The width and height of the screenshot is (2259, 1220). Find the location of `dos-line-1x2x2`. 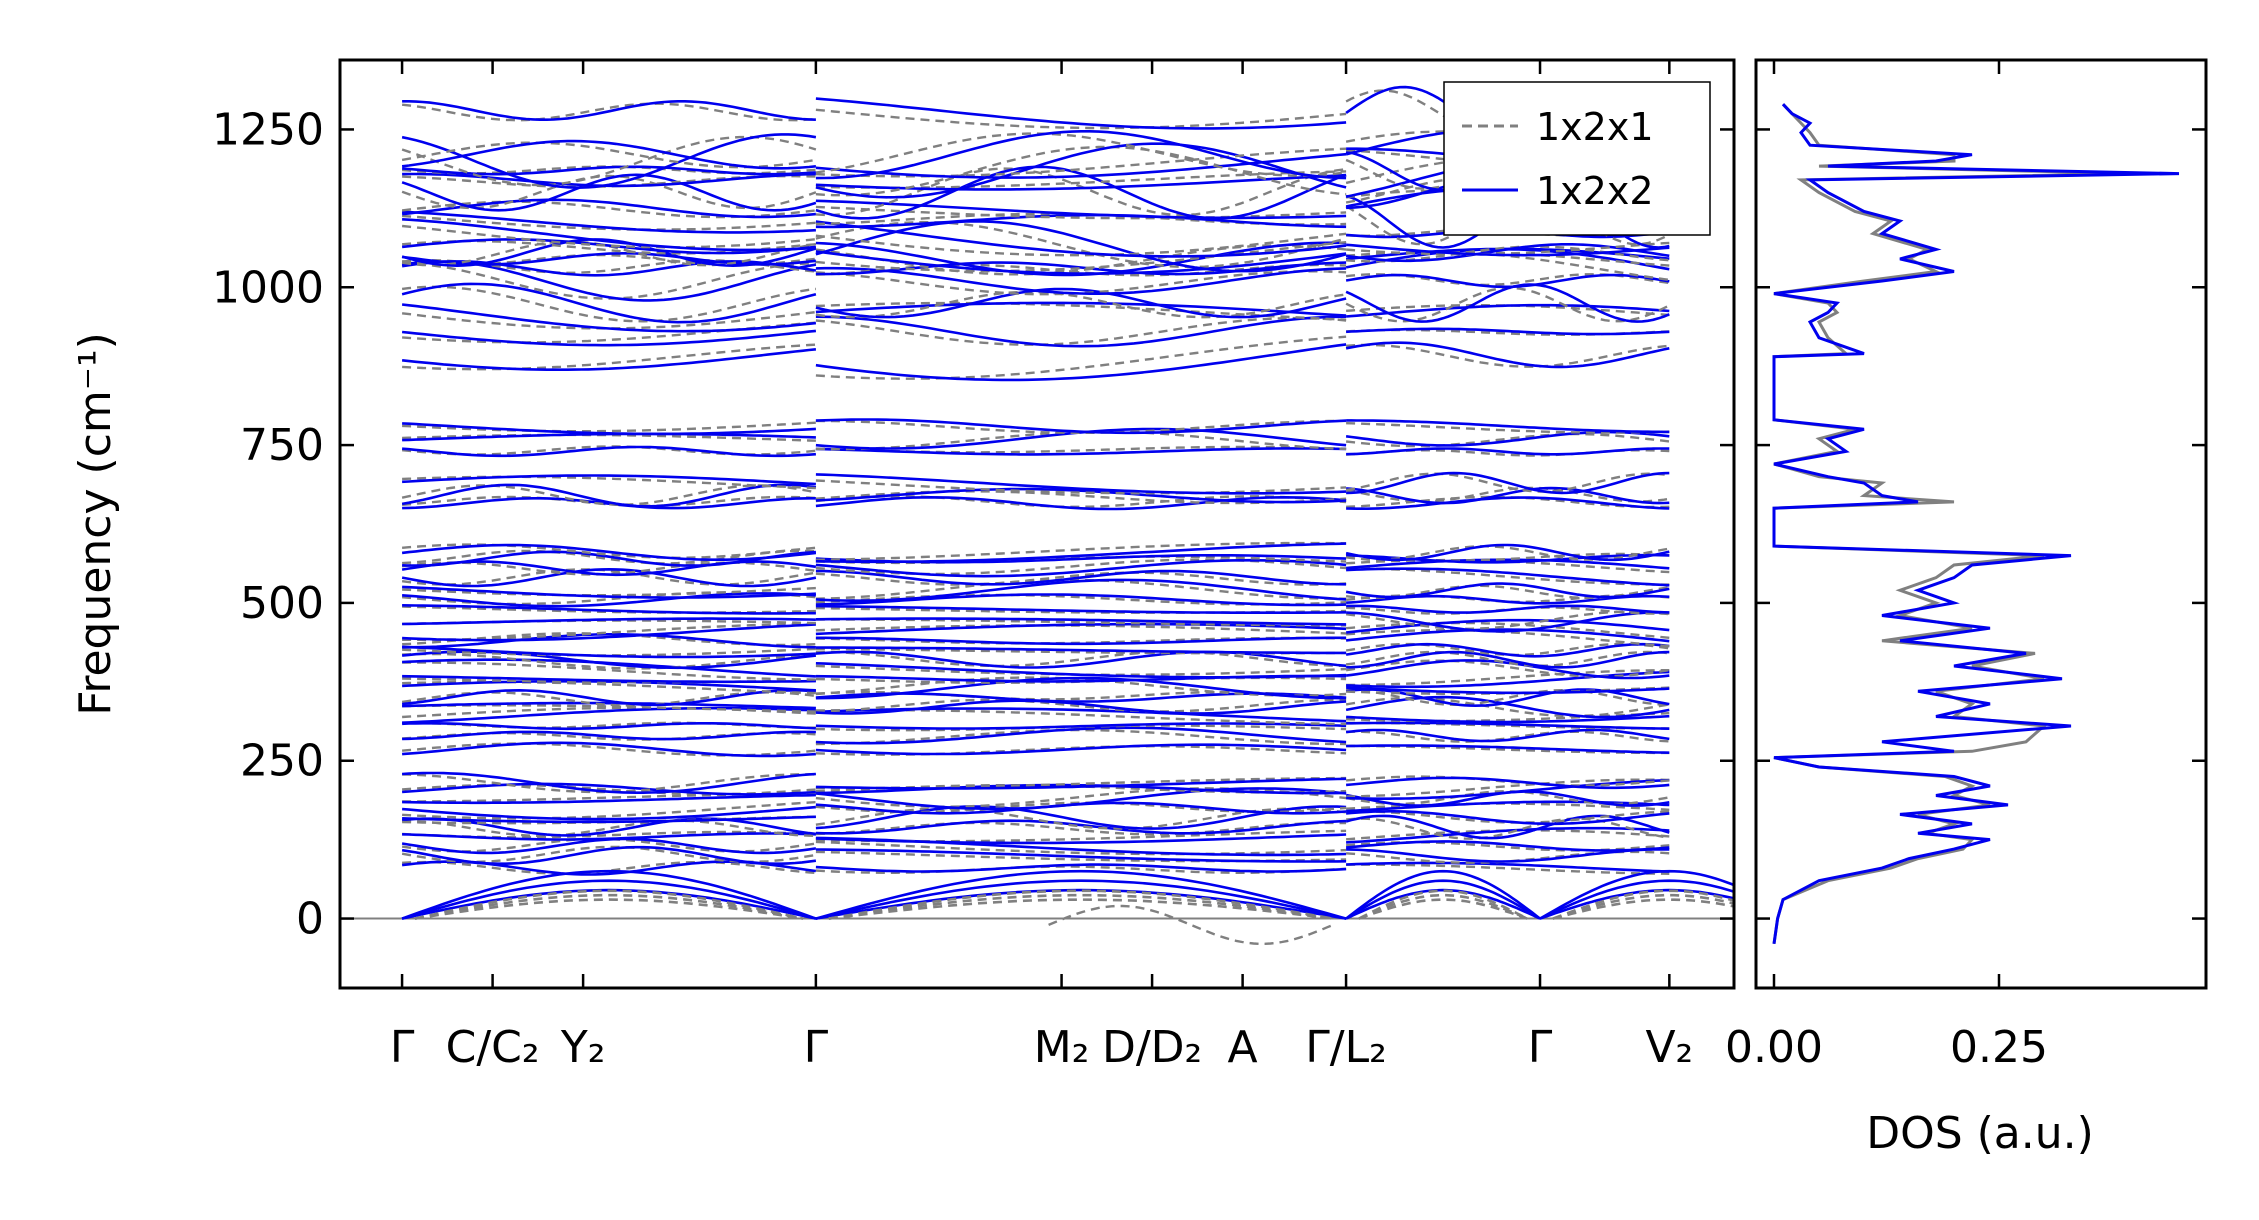

dos-line-1x2x2 is located at coordinates (1976, 524).